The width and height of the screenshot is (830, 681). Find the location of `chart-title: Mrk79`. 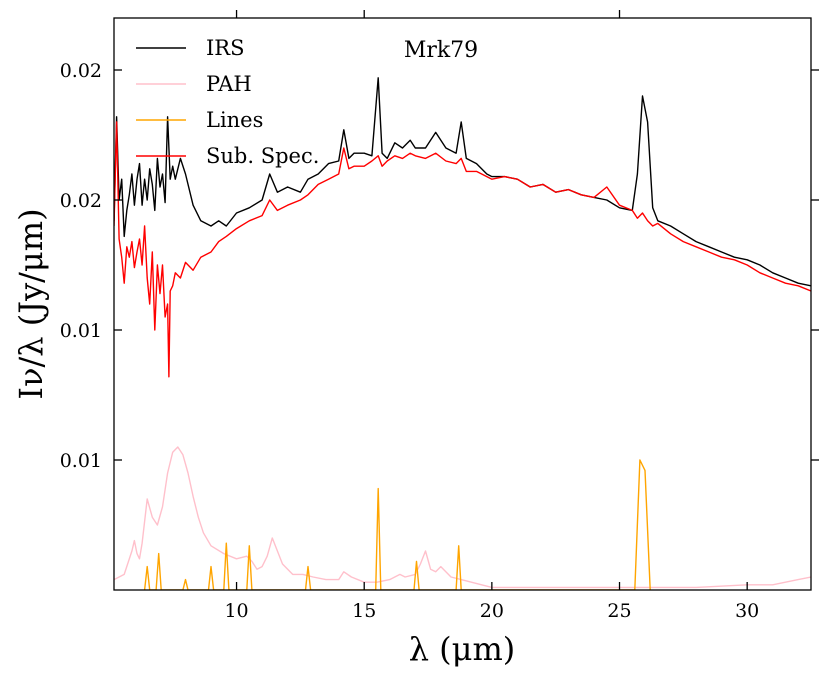

chart-title: Mrk79 is located at coordinates (441, 50).